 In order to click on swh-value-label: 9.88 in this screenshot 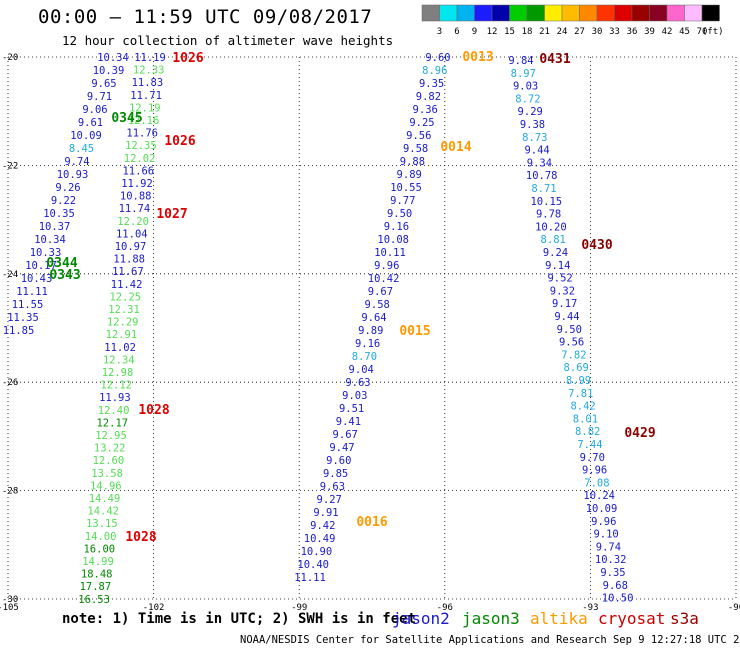, I will do `click(412, 162)`.